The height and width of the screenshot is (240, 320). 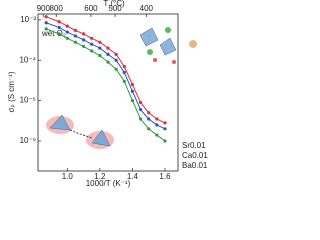 I want to click on legend-label: Ca0.01, so click(x=195, y=155).